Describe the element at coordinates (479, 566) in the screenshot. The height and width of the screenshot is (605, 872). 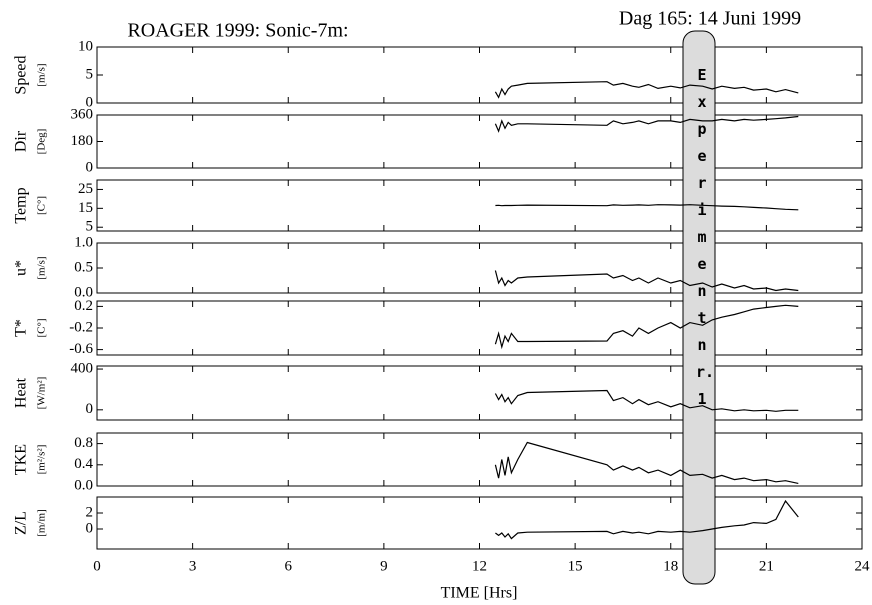
I see `x-tick-label: 12` at that location.